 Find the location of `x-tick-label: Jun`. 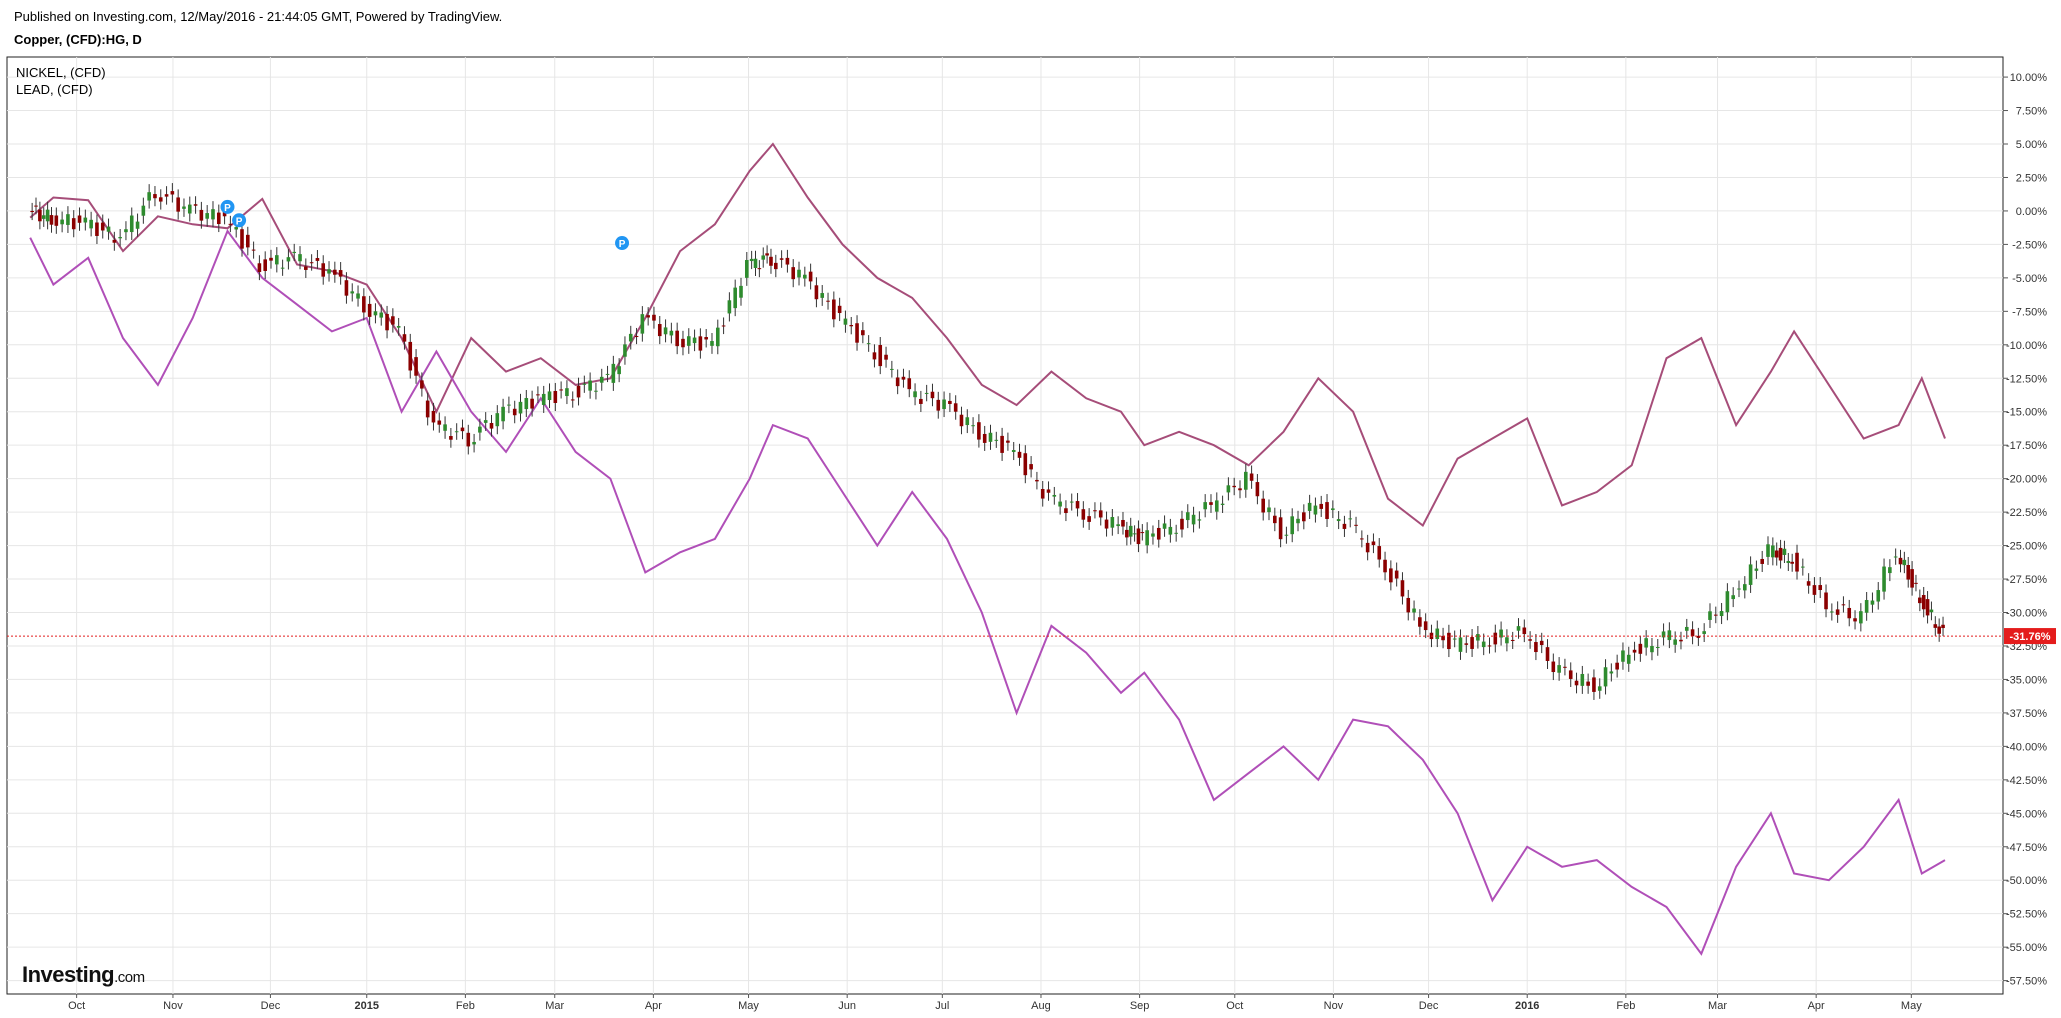

x-tick-label: Jun is located at coordinates (847, 1006).